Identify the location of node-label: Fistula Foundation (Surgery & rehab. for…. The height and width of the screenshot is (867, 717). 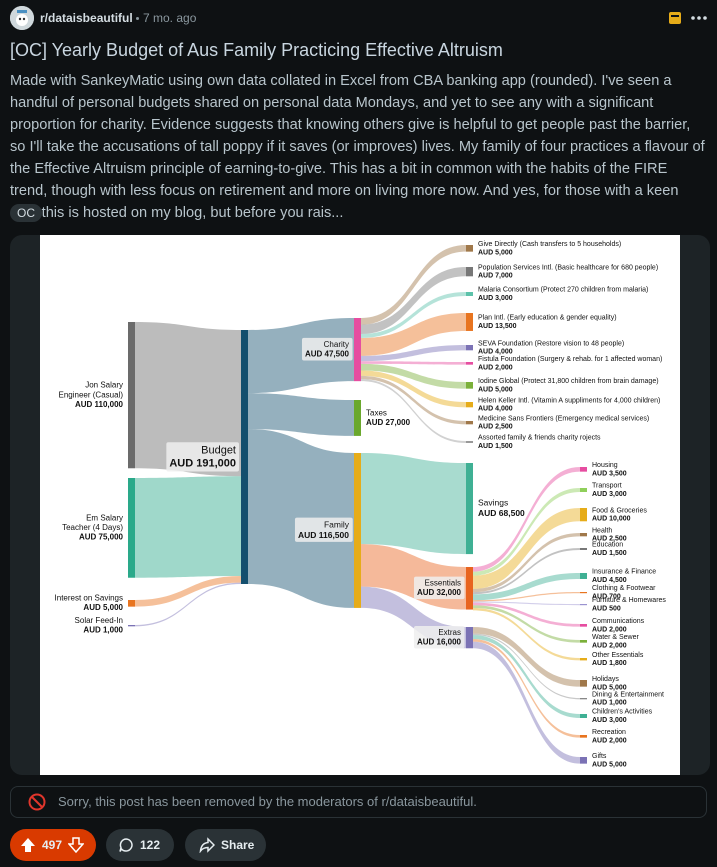
(570, 363).